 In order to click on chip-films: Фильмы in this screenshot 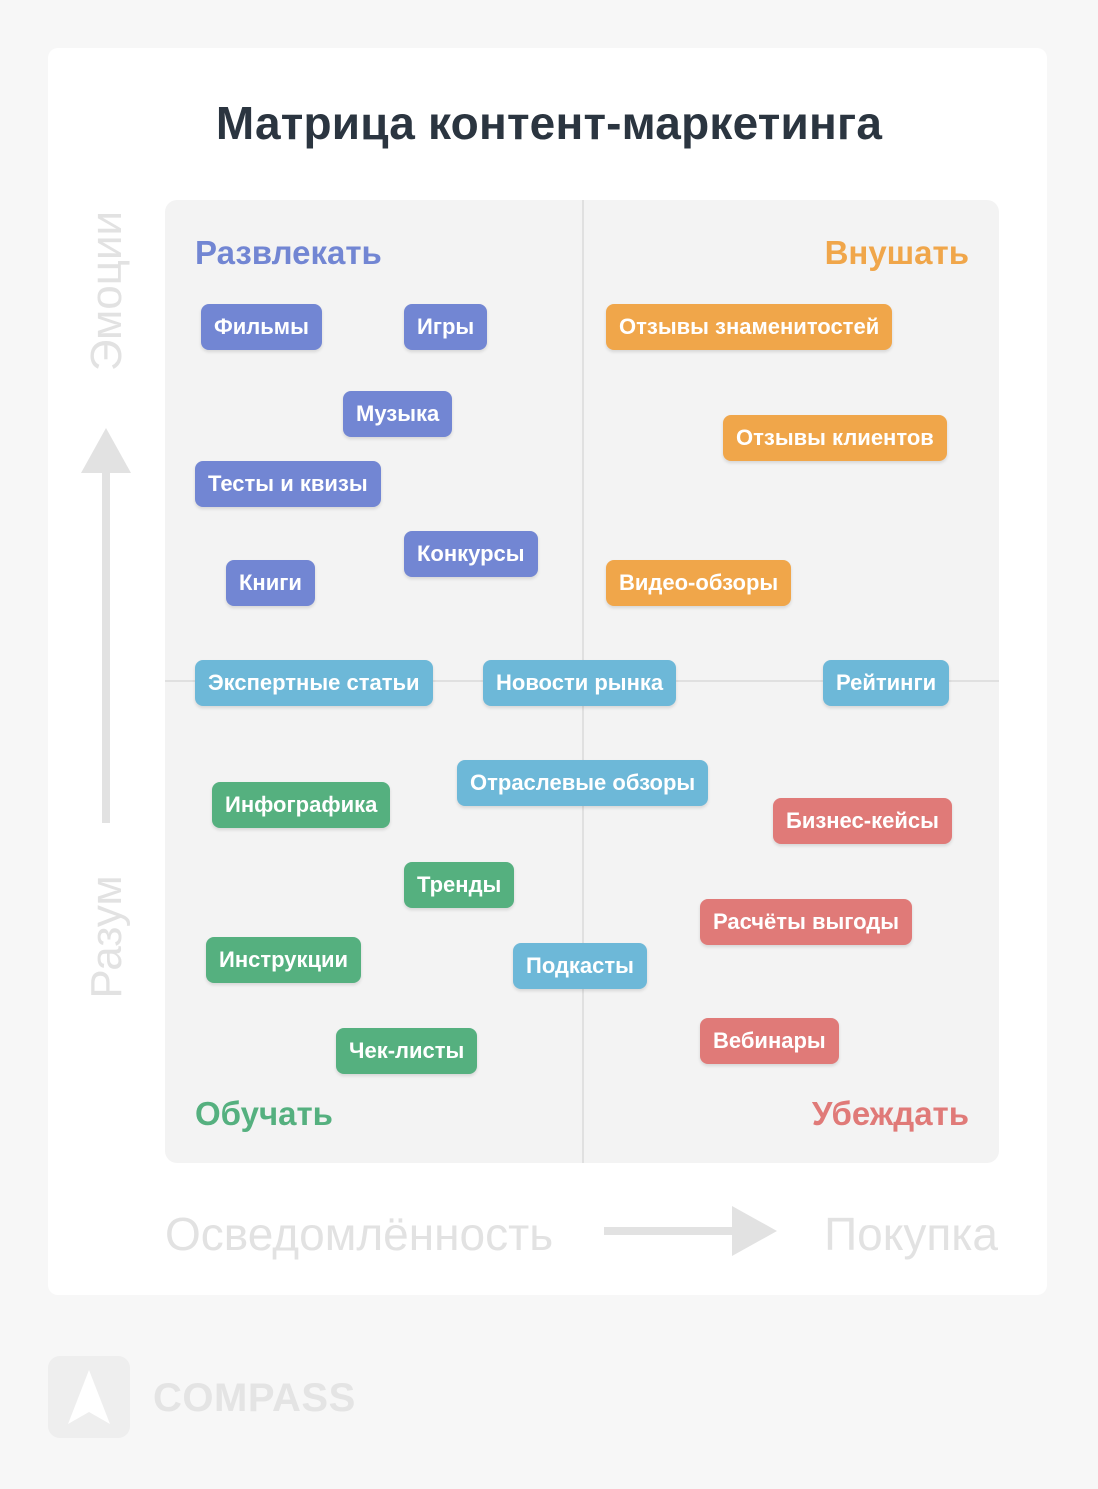, I will do `click(261, 327)`.